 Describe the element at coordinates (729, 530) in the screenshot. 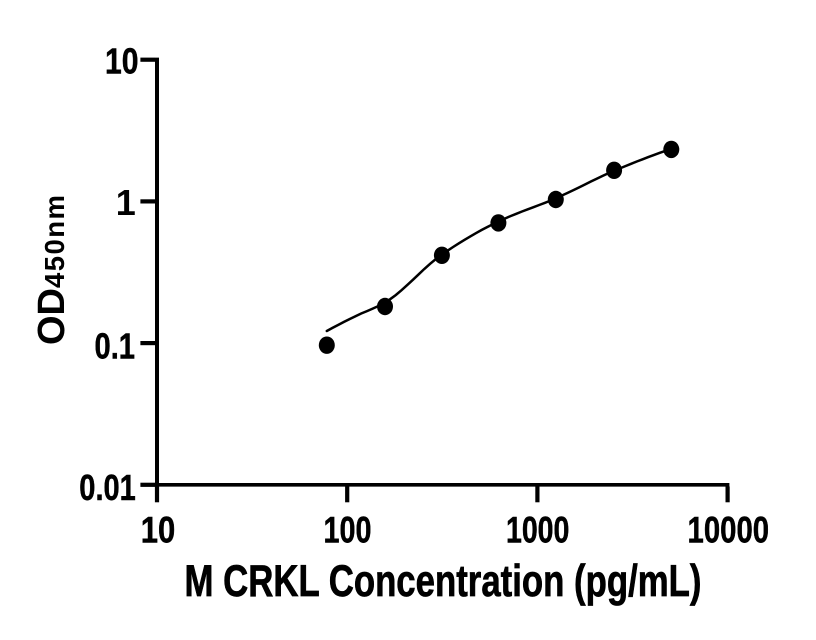

I see `svg-text: 10000` at that location.